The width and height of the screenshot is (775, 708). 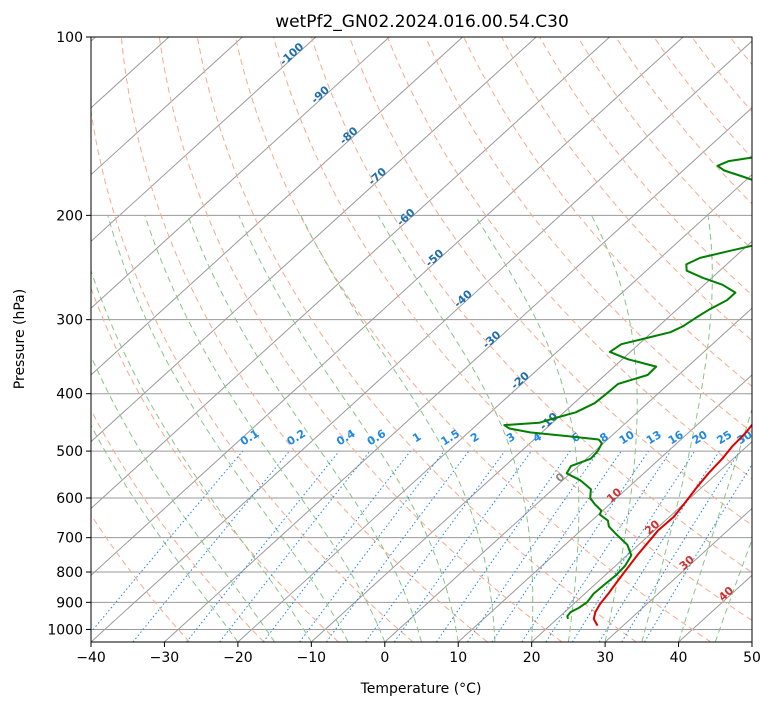 What do you see at coordinates (652, 527) in the screenshot?
I see `isotherm-label: 20` at bounding box center [652, 527].